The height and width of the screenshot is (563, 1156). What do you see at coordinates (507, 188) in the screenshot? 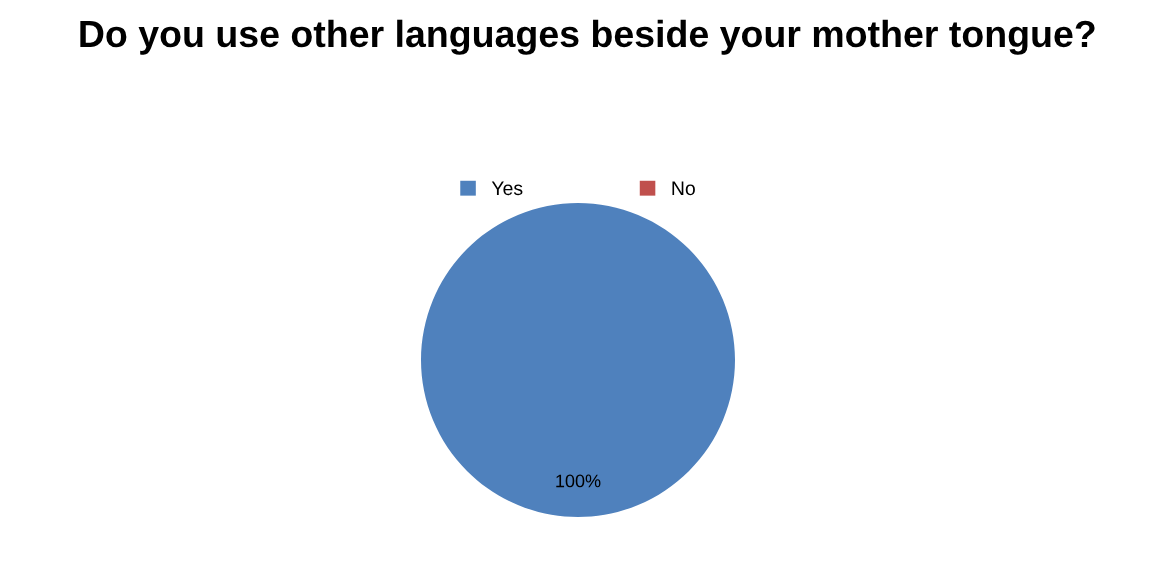
I see `legend-label: Yes` at bounding box center [507, 188].